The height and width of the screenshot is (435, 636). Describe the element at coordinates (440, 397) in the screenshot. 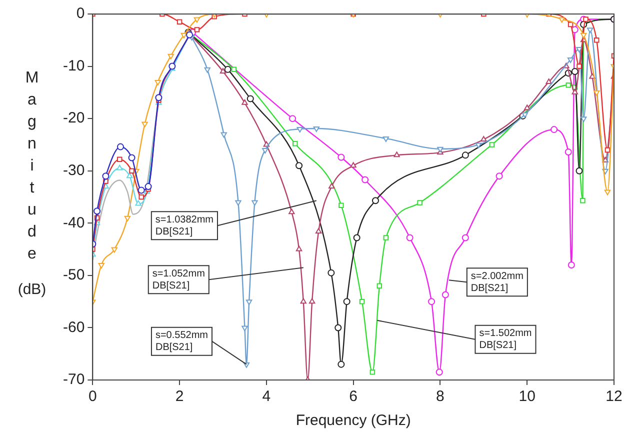

I see `x-tick-label: 8` at that location.